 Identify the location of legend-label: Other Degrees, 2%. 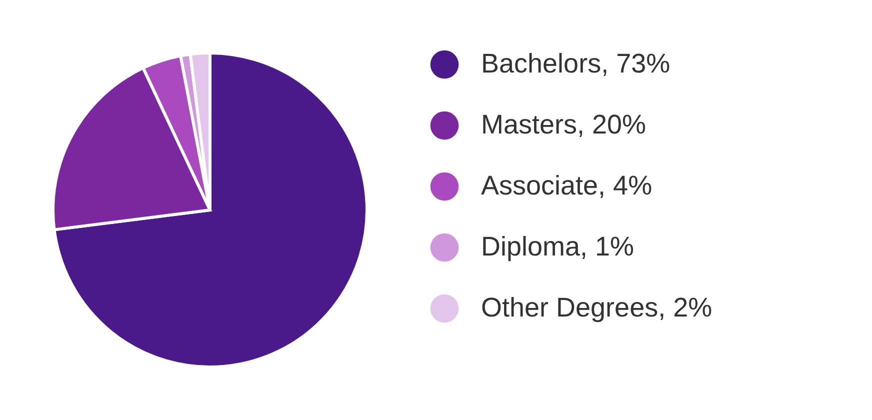
(596, 307).